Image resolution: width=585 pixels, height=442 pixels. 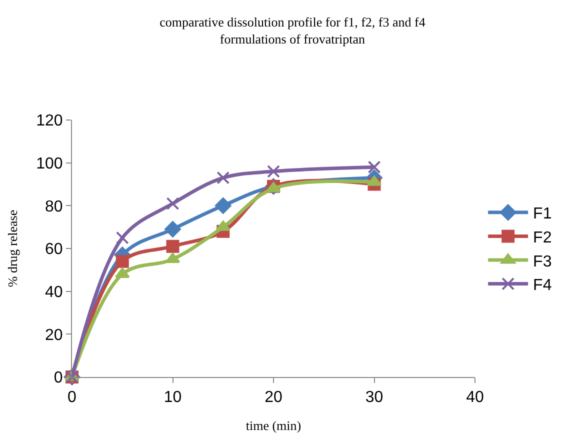 What do you see at coordinates (54, 292) in the screenshot?
I see `y-tick-label: 40` at bounding box center [54, 292].